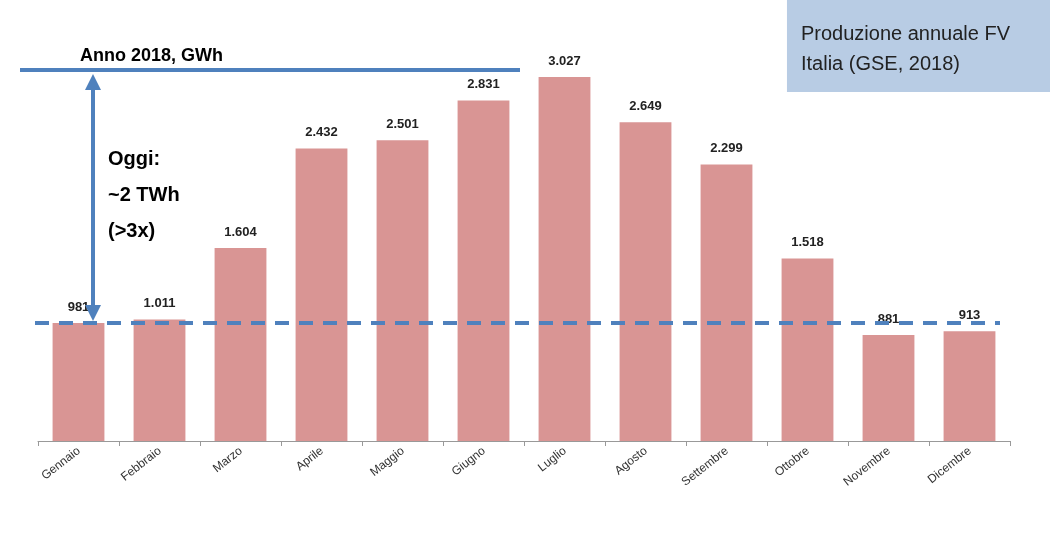  I want to click on data-label: 2.432, so click(321, 132).